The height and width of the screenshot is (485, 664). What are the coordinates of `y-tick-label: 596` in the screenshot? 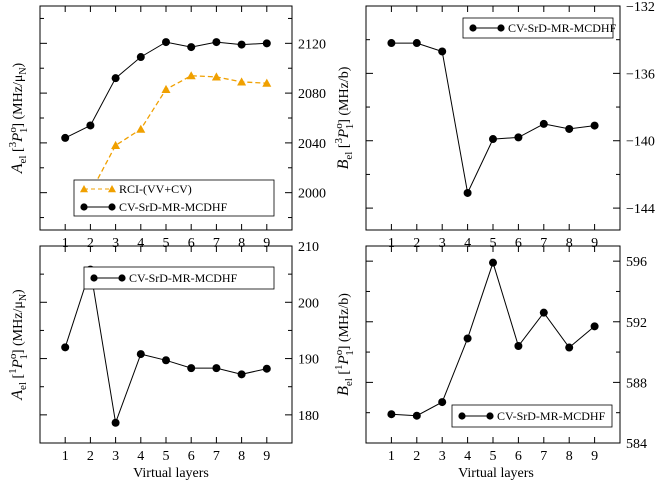 It's located at (636, 262).